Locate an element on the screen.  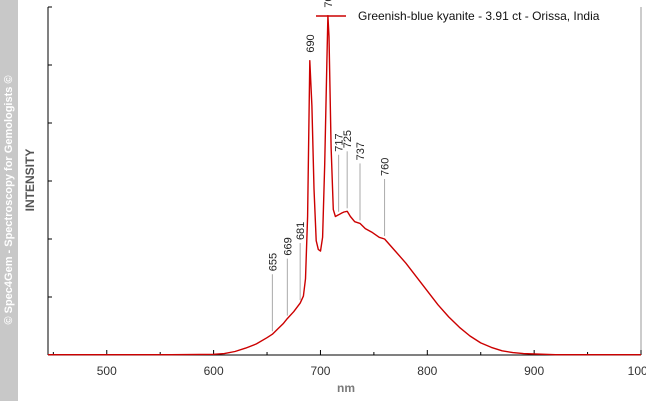
peak-label: 681 is located at coordinates (301, 231).